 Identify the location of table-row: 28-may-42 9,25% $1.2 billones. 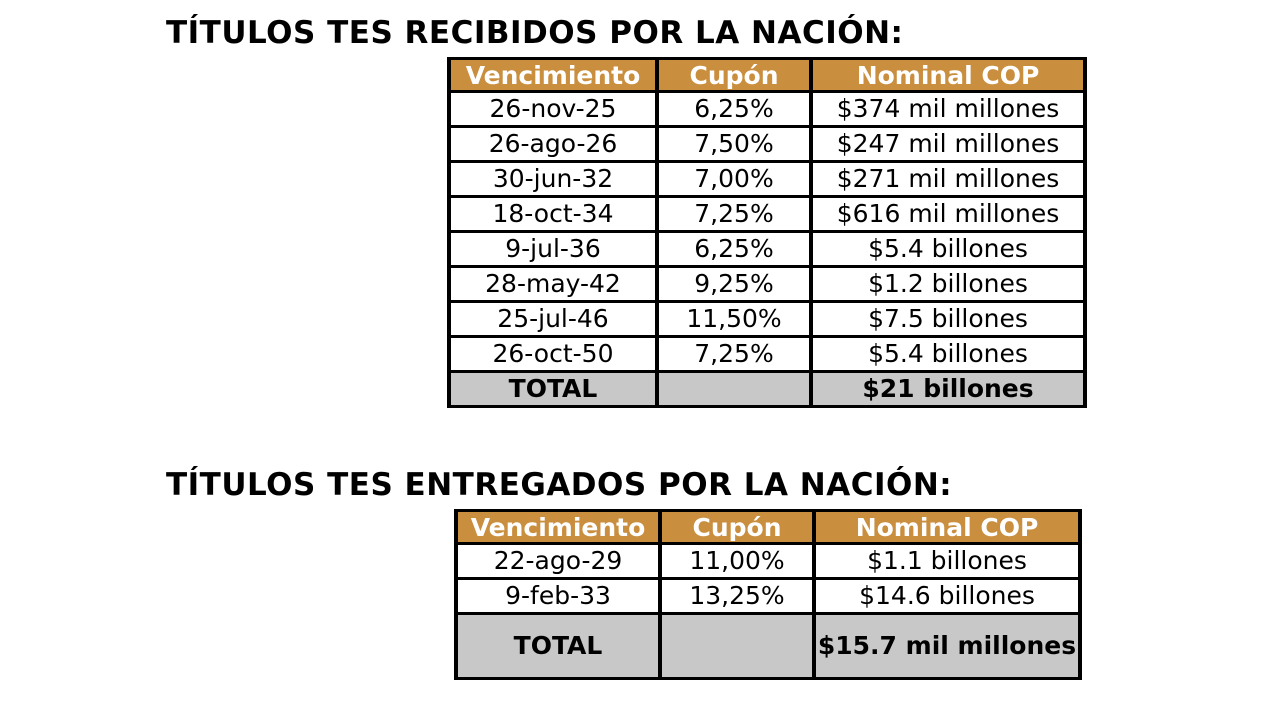
(767, 284).